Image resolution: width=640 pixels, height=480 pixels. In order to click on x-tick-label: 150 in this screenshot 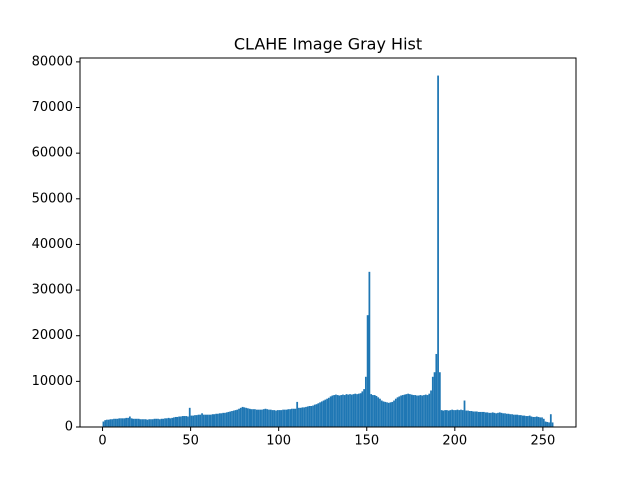, I will do `click(366, 441)`.